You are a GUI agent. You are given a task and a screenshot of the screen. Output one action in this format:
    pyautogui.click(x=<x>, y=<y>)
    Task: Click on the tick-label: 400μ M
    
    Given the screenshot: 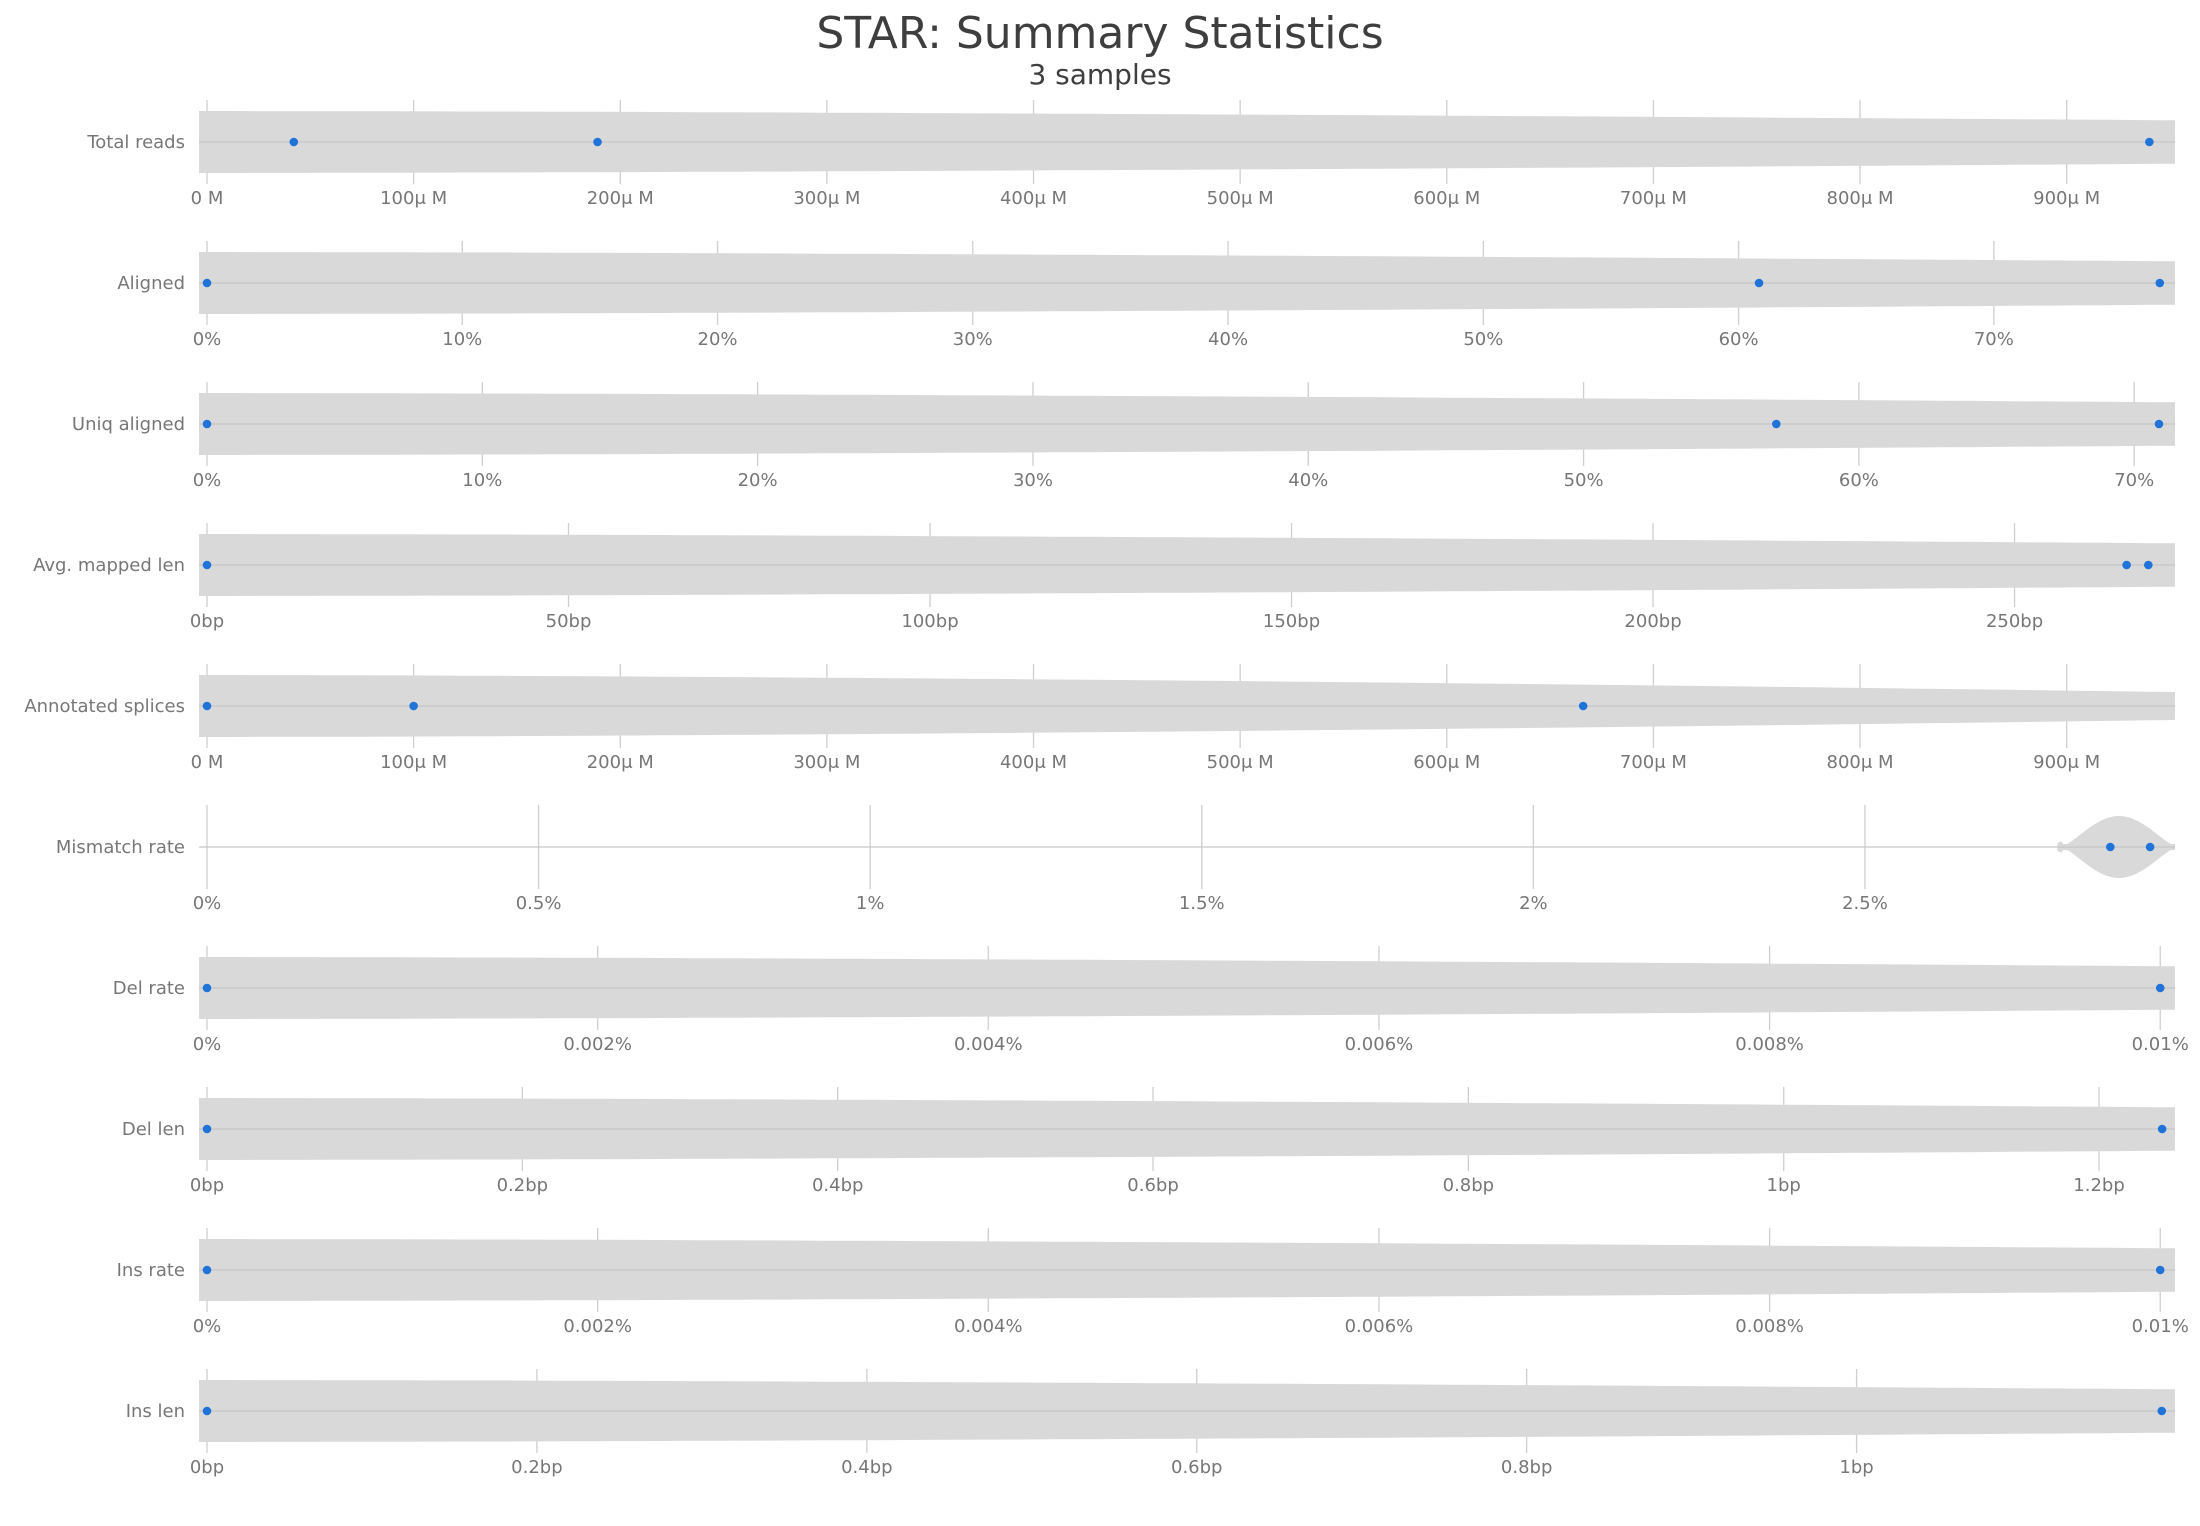 What is the action you would take?
    pyautogui.click(x=1033, y=198)
    